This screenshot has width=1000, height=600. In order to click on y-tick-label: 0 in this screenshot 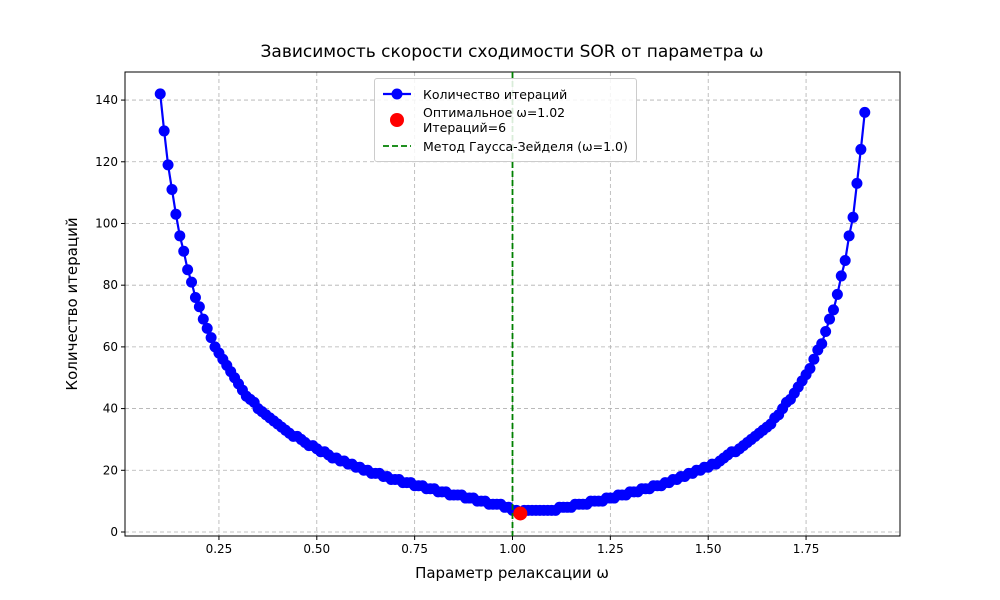, I will do `click(114, 532)`.